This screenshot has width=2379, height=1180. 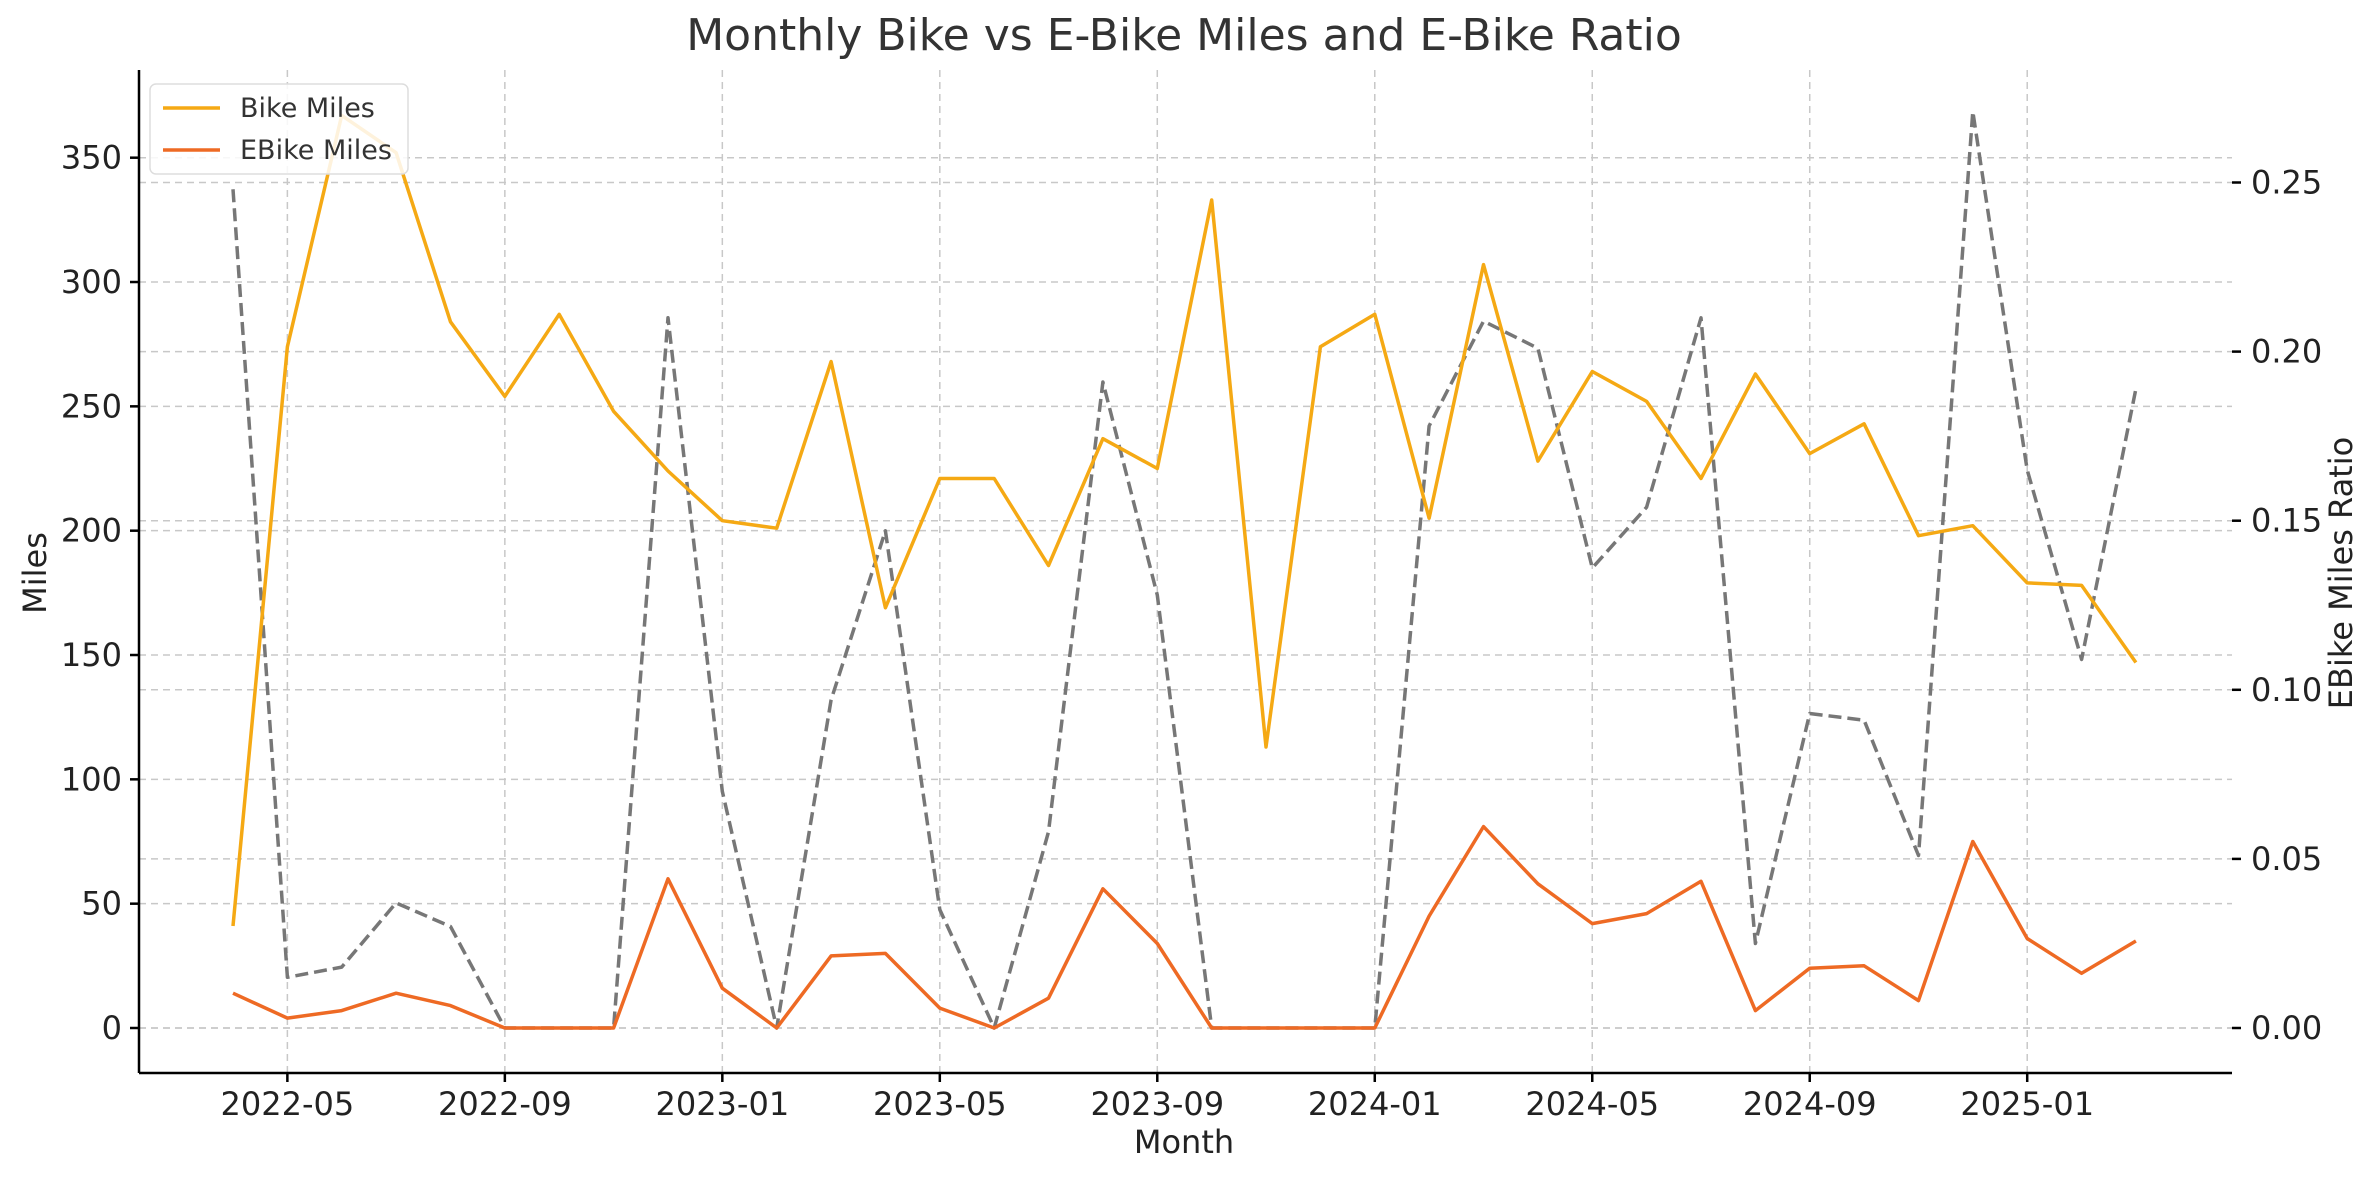 What do you see at coordinates (2286, 521) in the screenshot?
I see `y-tick-label-right: 0.15` at bounding box center [2286, 521].